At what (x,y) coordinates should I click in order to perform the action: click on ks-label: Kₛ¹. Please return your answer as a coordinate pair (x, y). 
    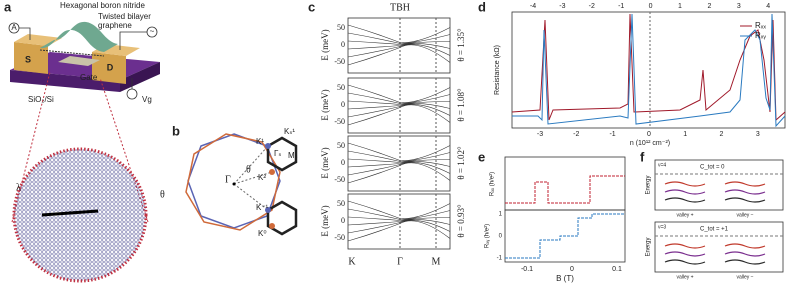
    Looking at the image, I should click on (289, 131).